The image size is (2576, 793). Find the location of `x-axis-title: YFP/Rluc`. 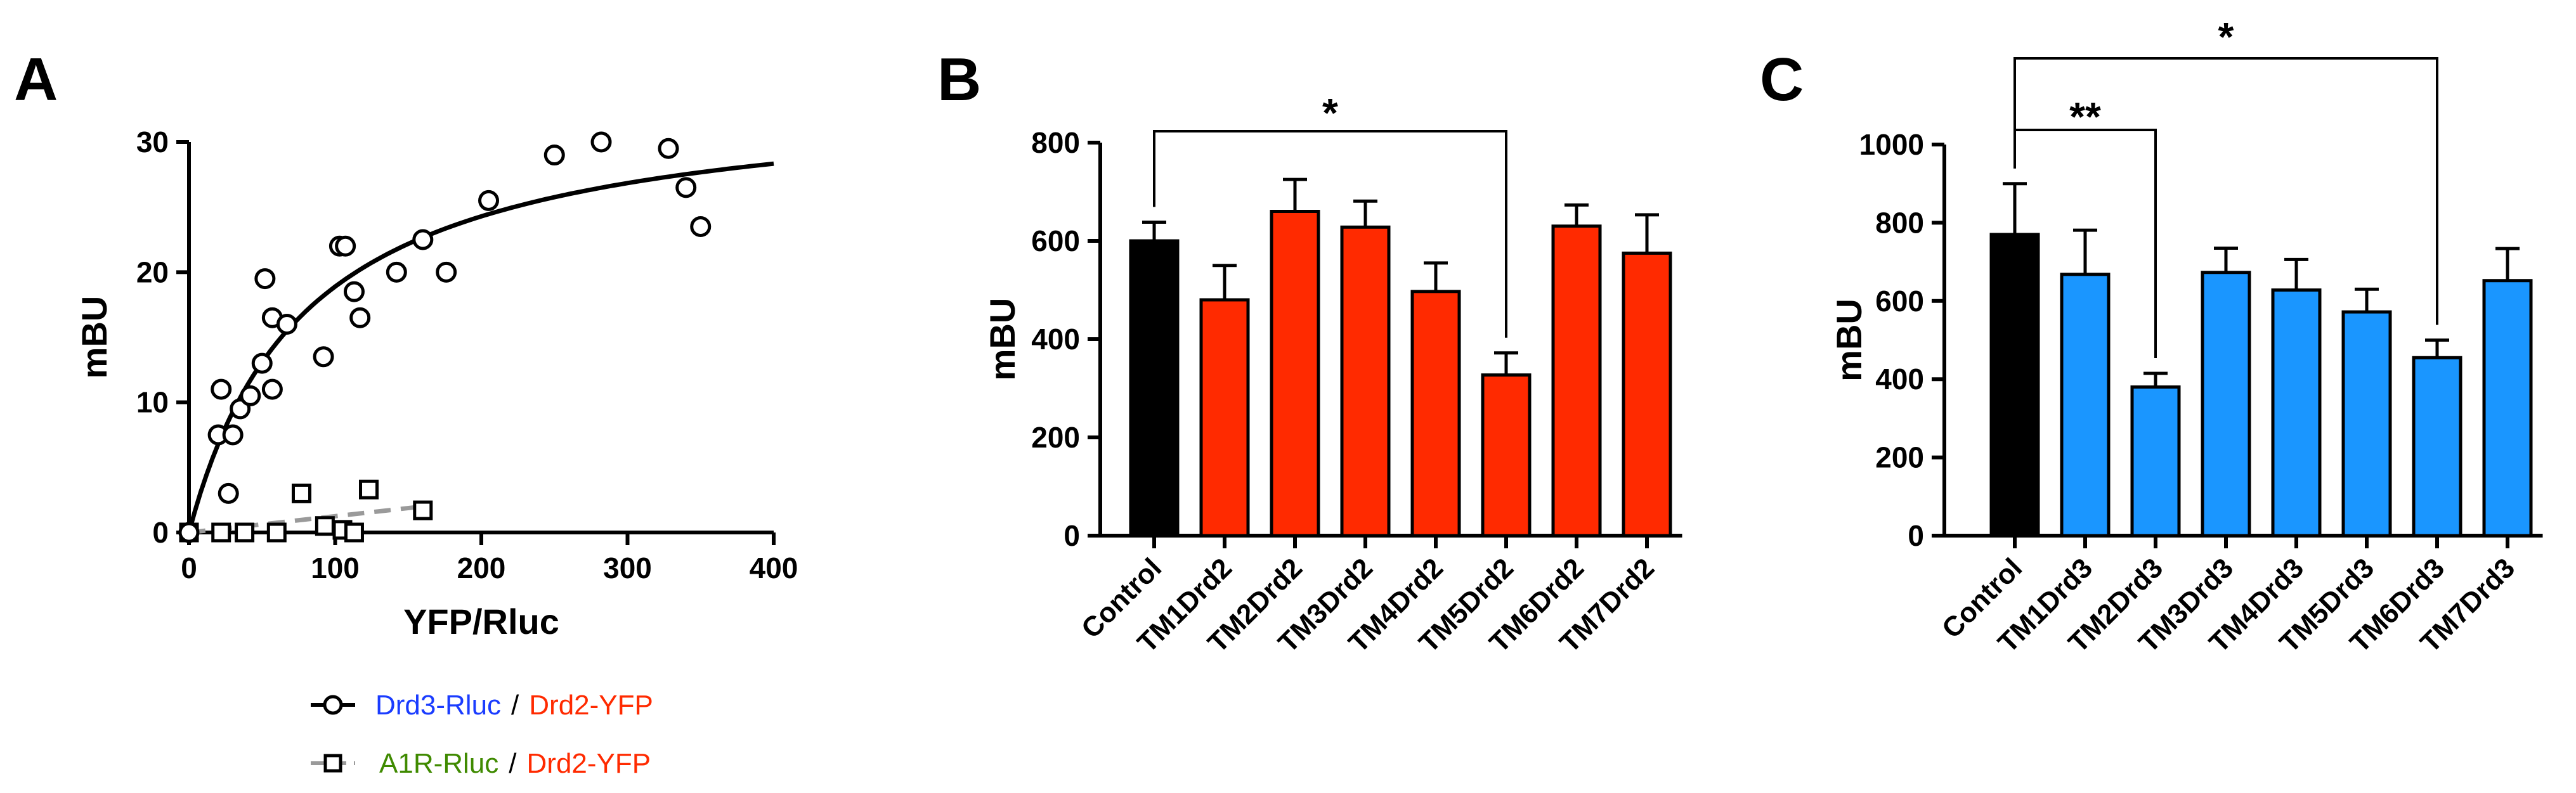

x-axis-title: YFP/Rluc is located at coordinates (481, 622).